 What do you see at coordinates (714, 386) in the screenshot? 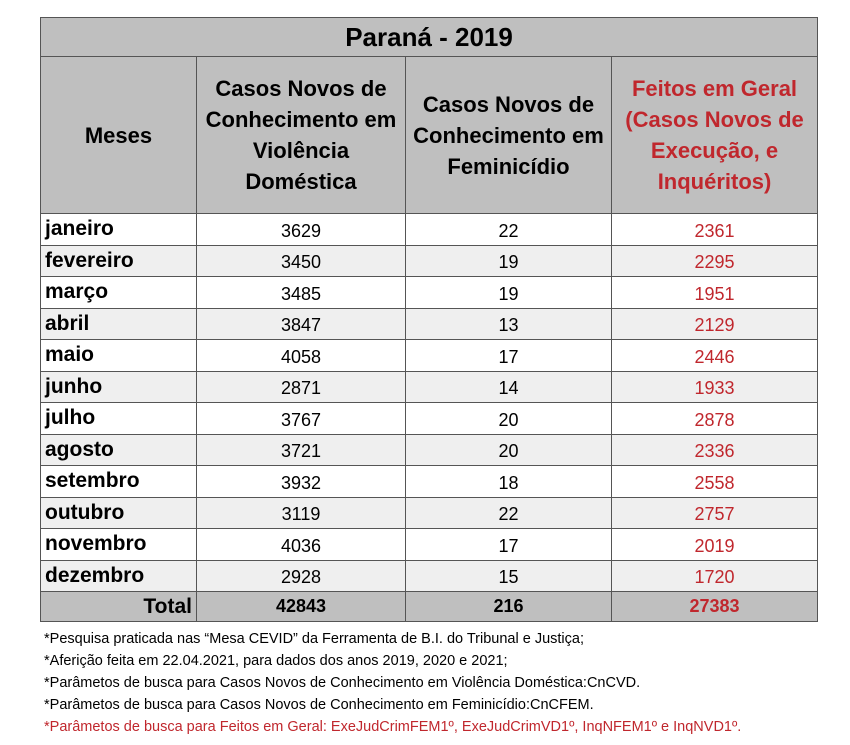
I see `general-cell: 1933` at bounding box center [714, 386].